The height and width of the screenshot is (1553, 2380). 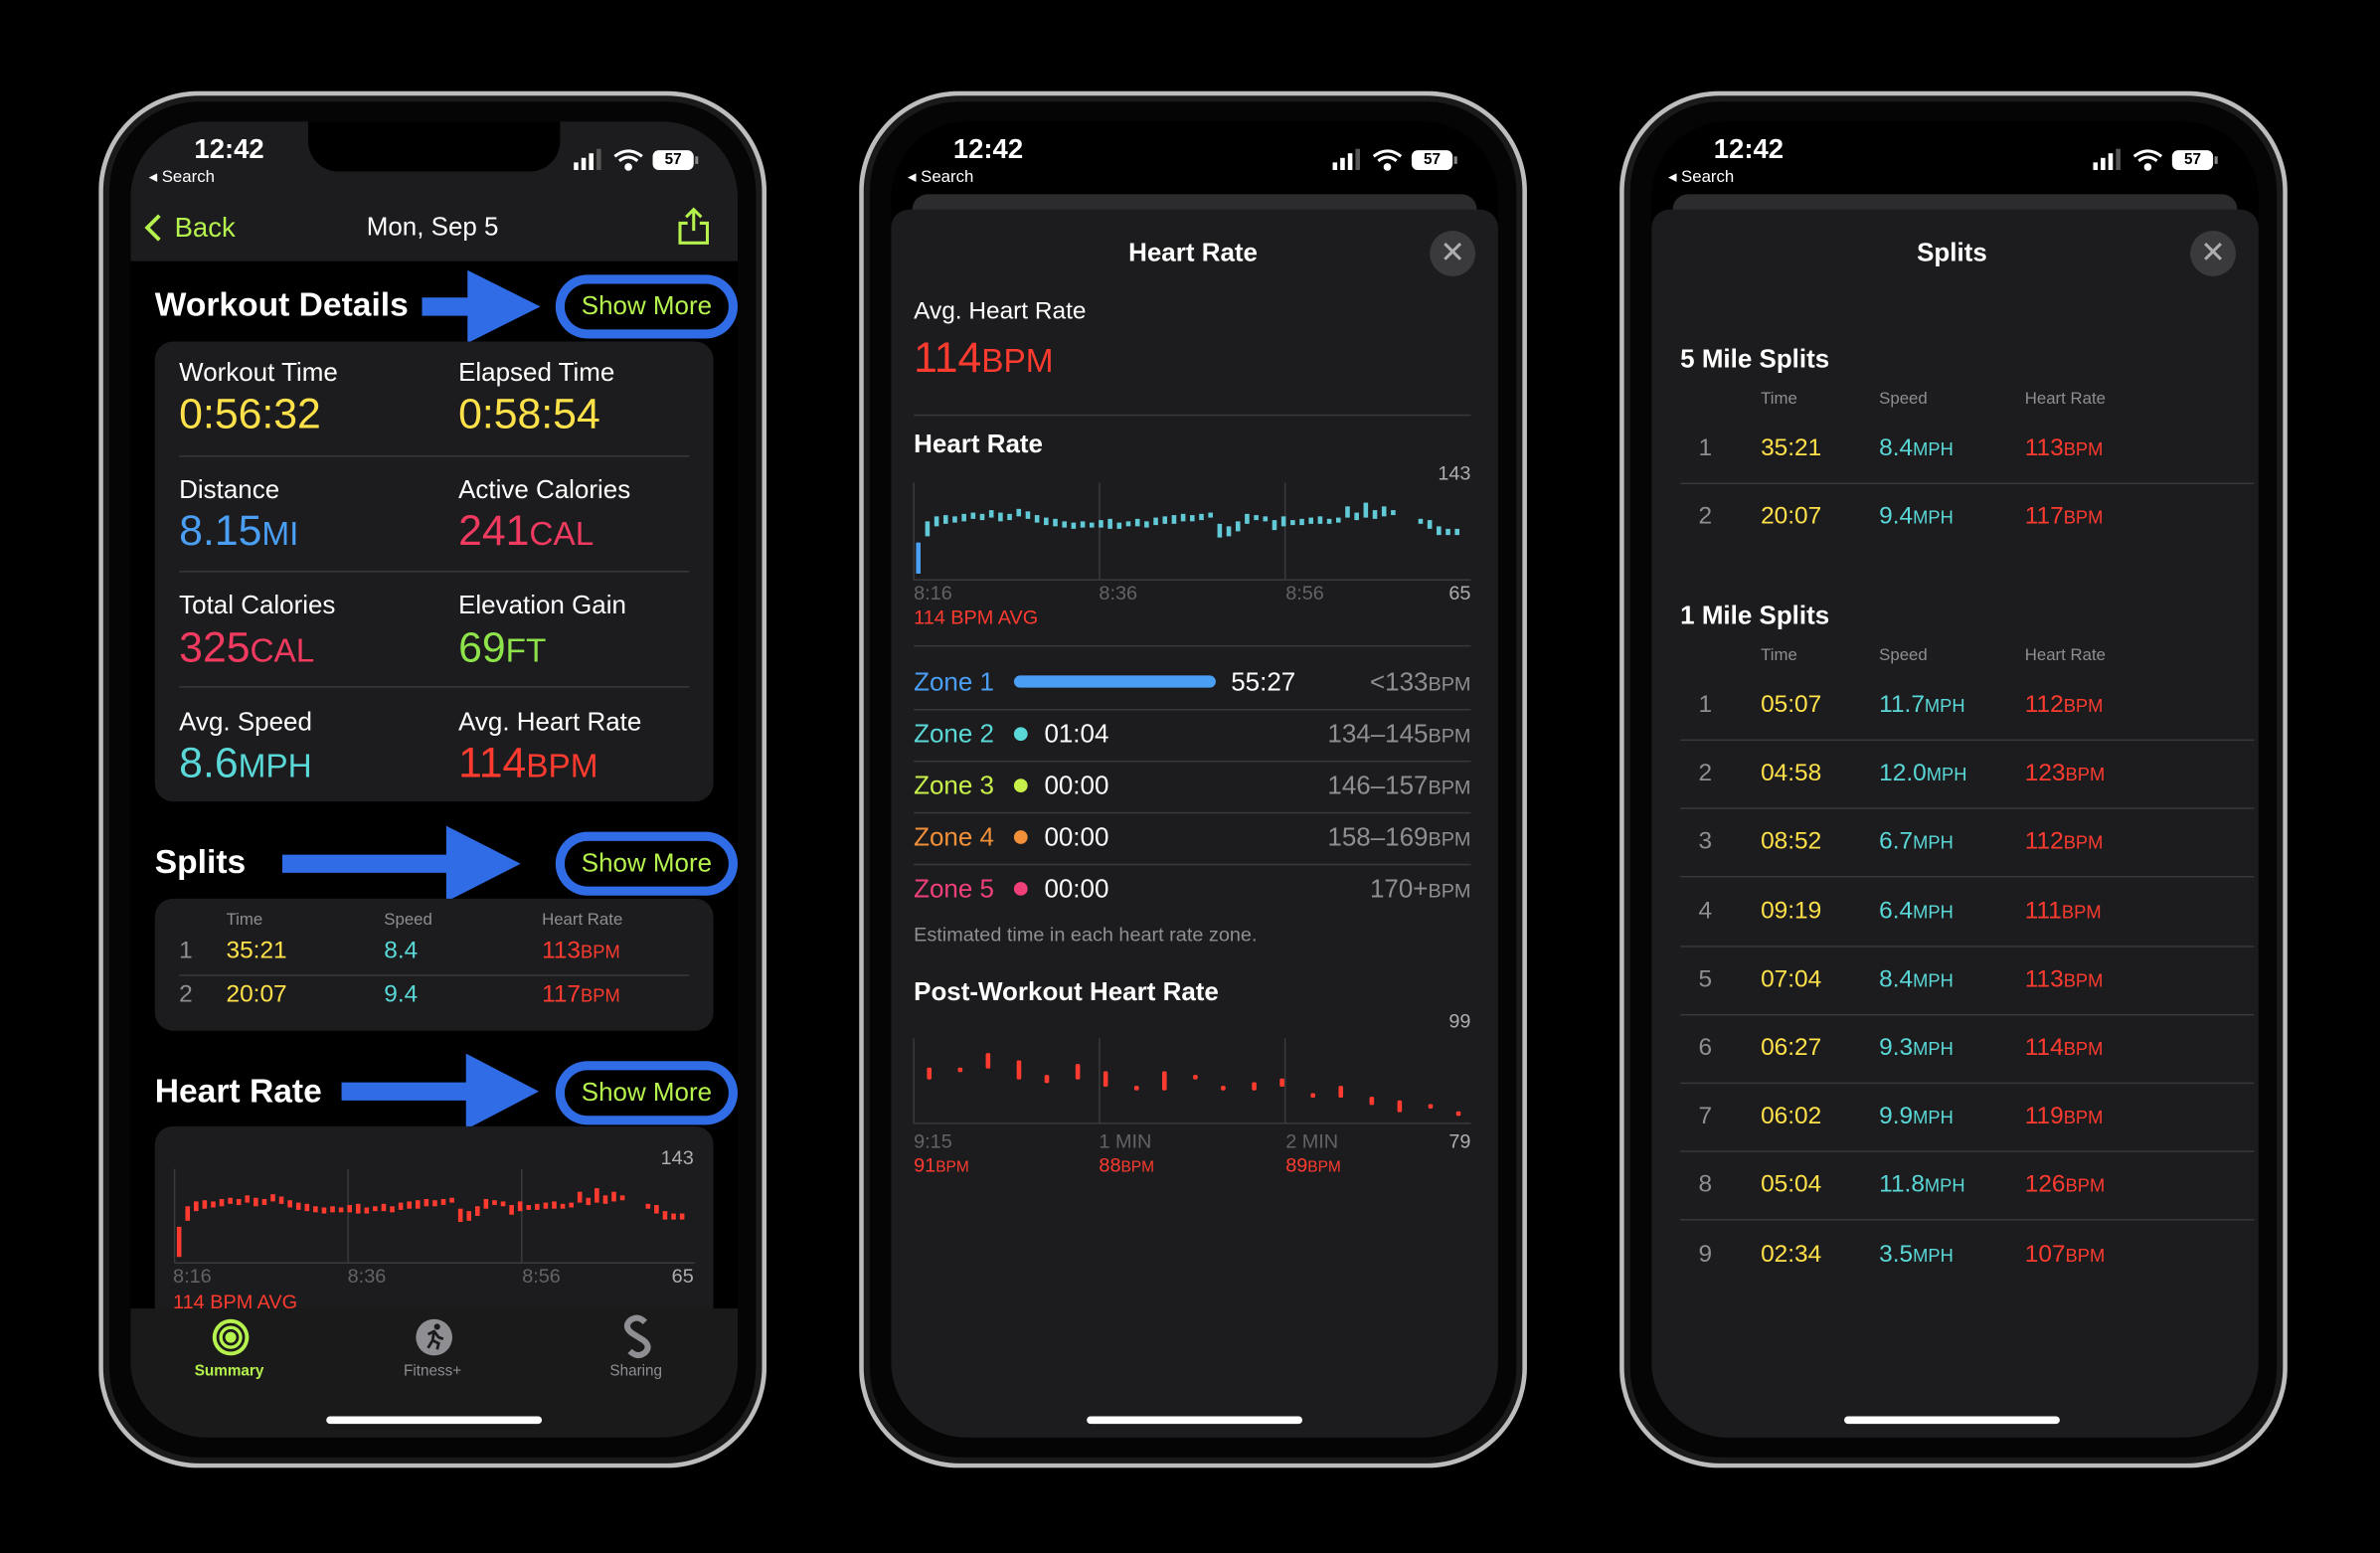 What do you see at coordinates (432, 1352) in the screenshot?
I see `tab-fitness-plus: Fitness+` at bounding box center [432, 1352].